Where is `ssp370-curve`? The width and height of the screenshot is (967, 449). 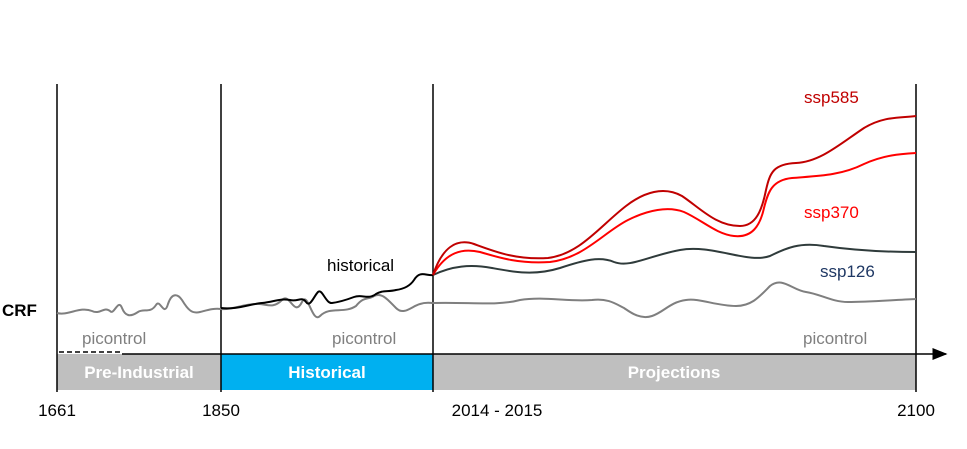 ssp370-curve is located at coordinates (674, 214).